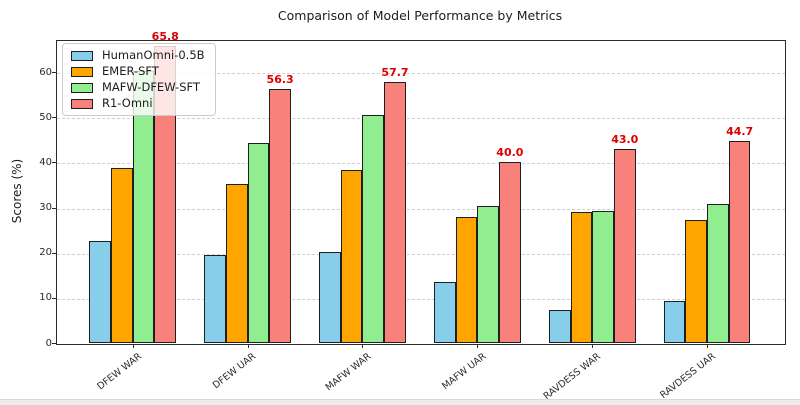 The width and height of the screenshot is (800, 405). What do you see at coordinates (464, 372) in the screenshot?
I see `x-tick-label: MAFW UAR` at bounding box center [464, 372].